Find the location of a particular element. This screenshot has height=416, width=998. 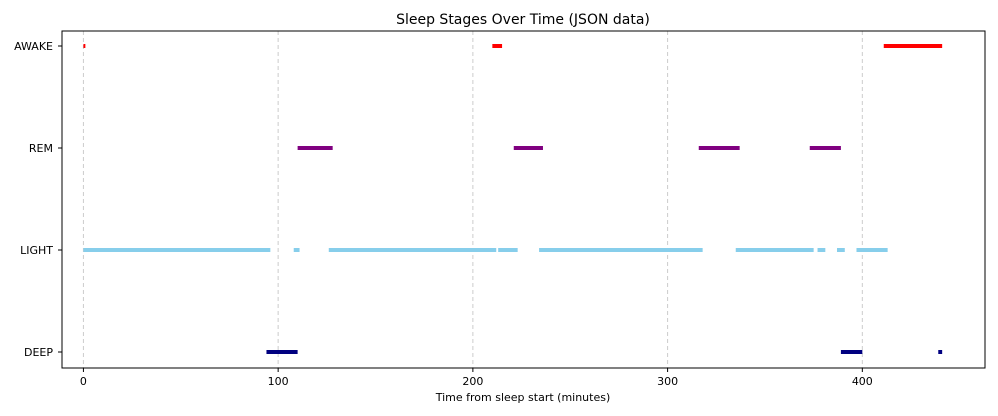

x-tick-label: 400 is located at coordinates (862, 381).